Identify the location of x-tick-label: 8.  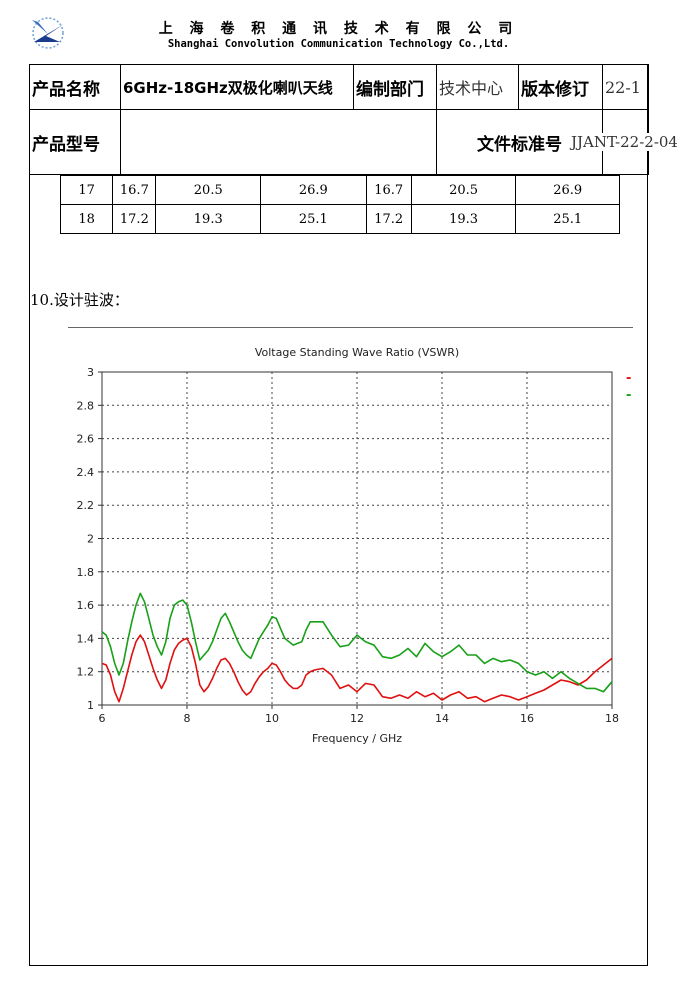
(187, 718).